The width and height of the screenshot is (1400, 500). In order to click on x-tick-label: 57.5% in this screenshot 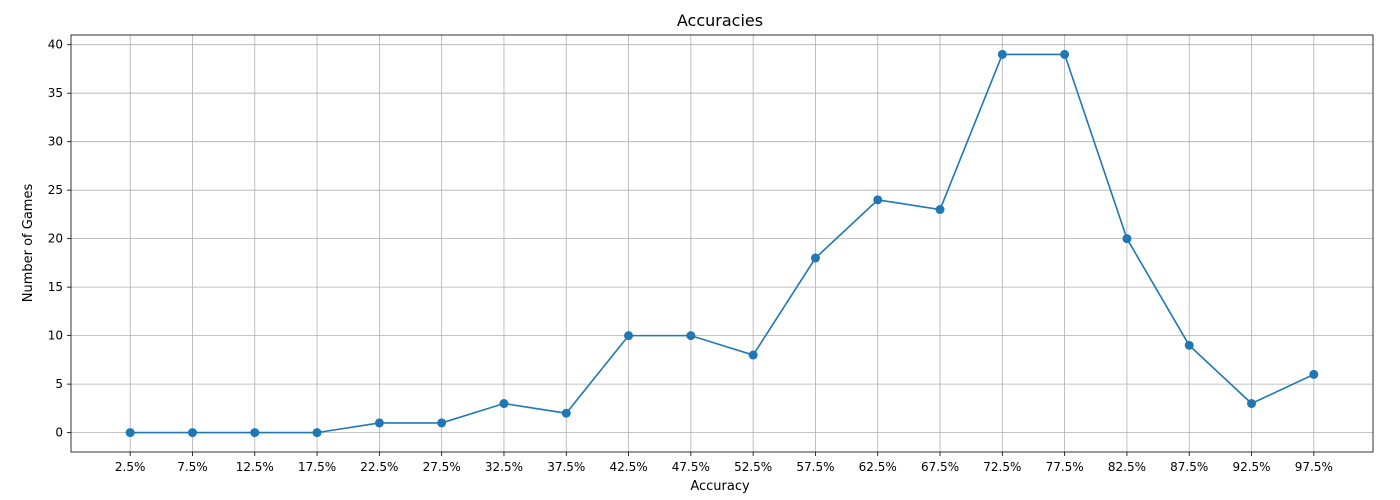, I will do `click(815, 467)`.